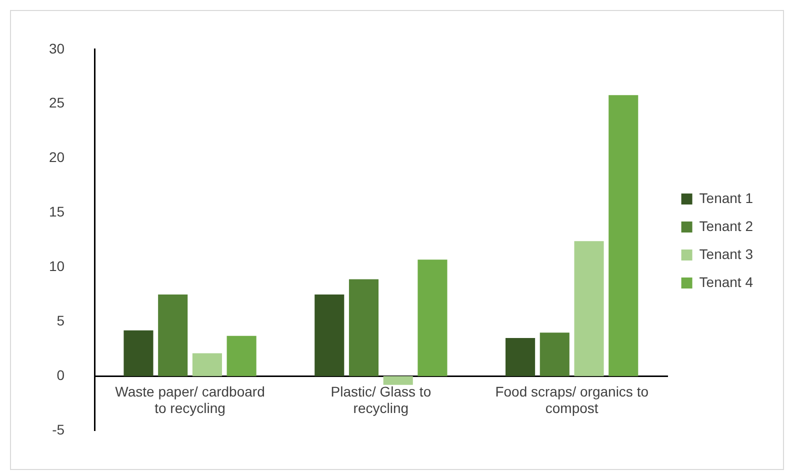 The height and width of the screenshot is (476, 790). What do you see at coordinates (726, 198) in the screenshot?
I see `legend-label: Tenant 1` at bounding box center [726, 198].